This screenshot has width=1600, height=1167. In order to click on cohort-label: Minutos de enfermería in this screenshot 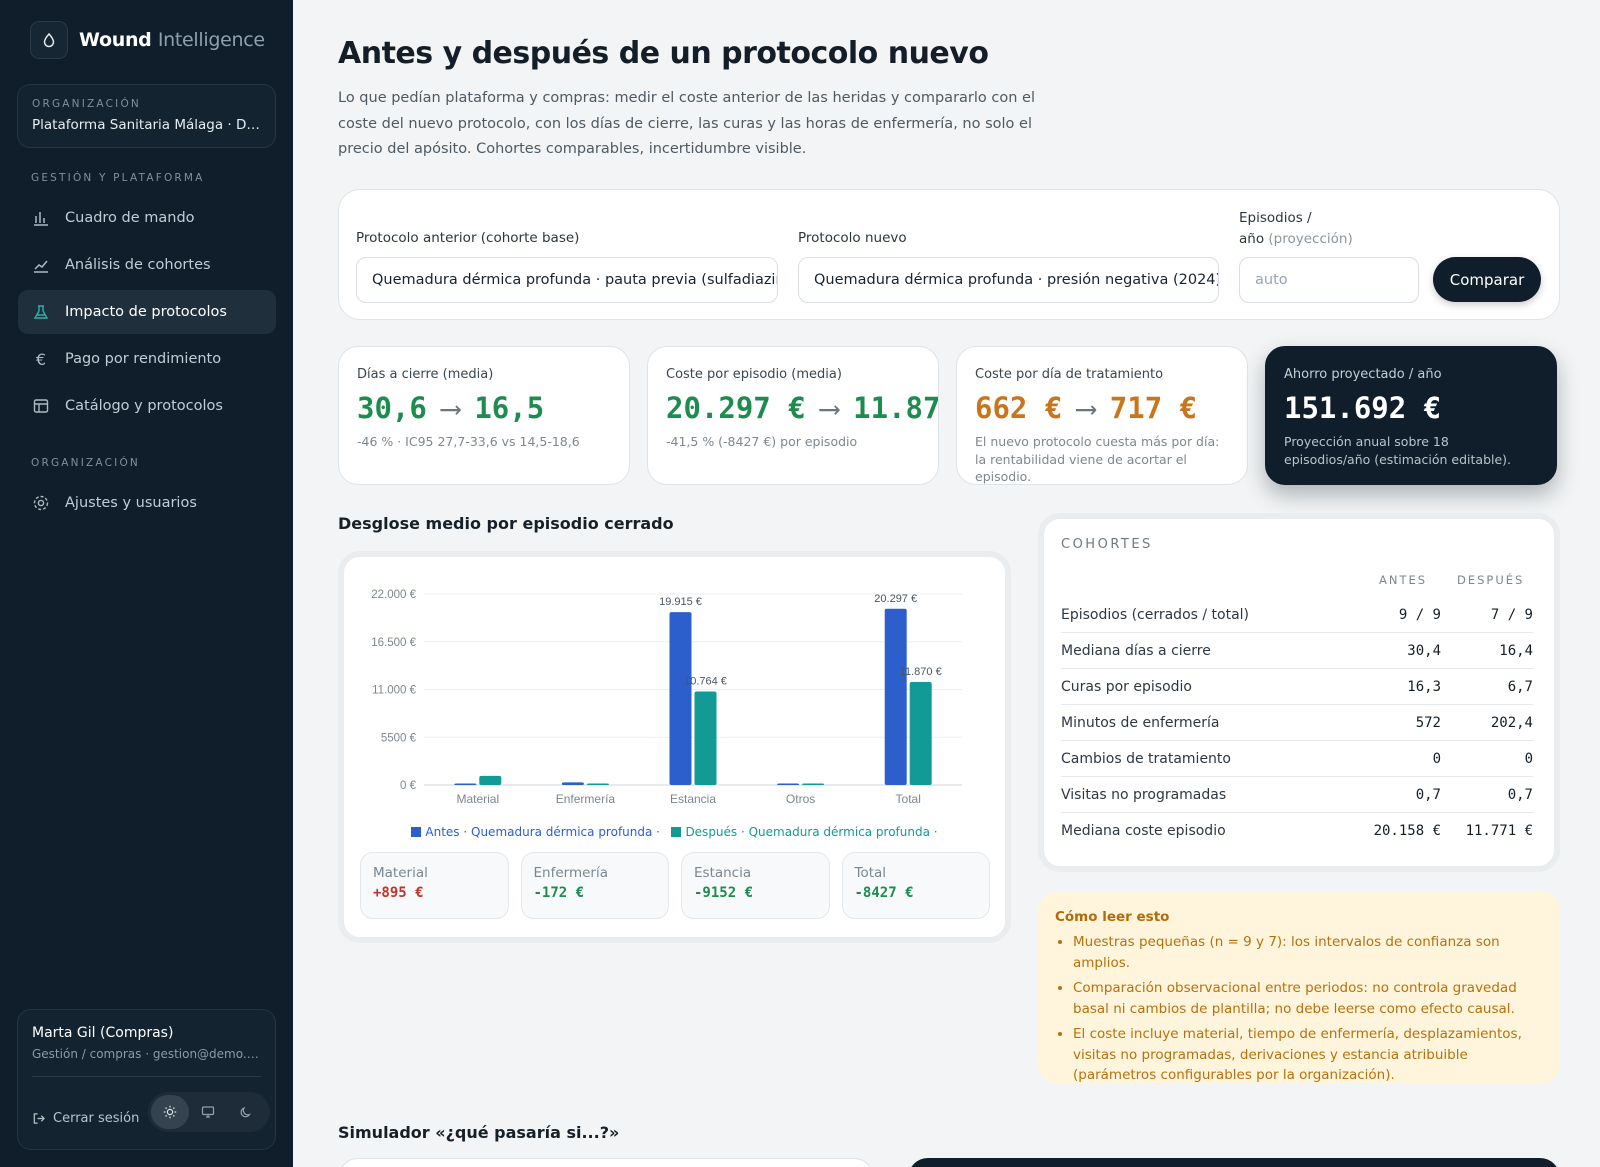, I will do `click(1140, 722)`.